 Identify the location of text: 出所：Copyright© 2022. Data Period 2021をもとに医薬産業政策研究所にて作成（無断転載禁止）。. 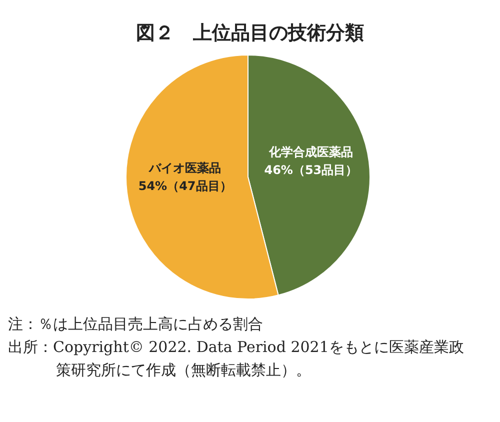
(236, 359).